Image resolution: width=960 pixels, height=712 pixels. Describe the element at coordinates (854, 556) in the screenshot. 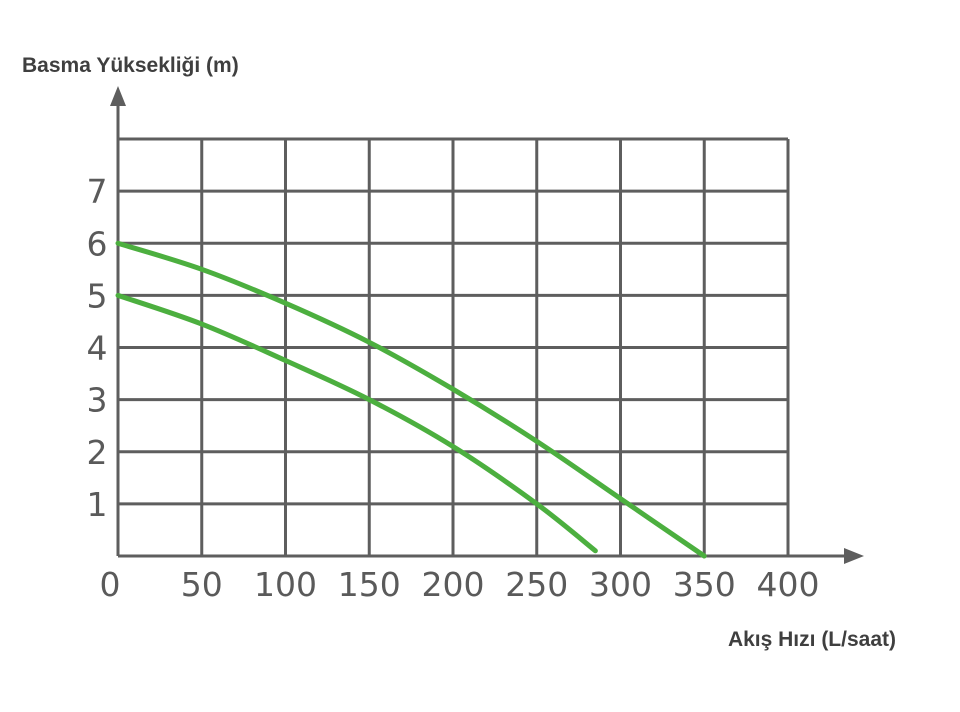

I see `x-axis-arrow-icon` at that location.